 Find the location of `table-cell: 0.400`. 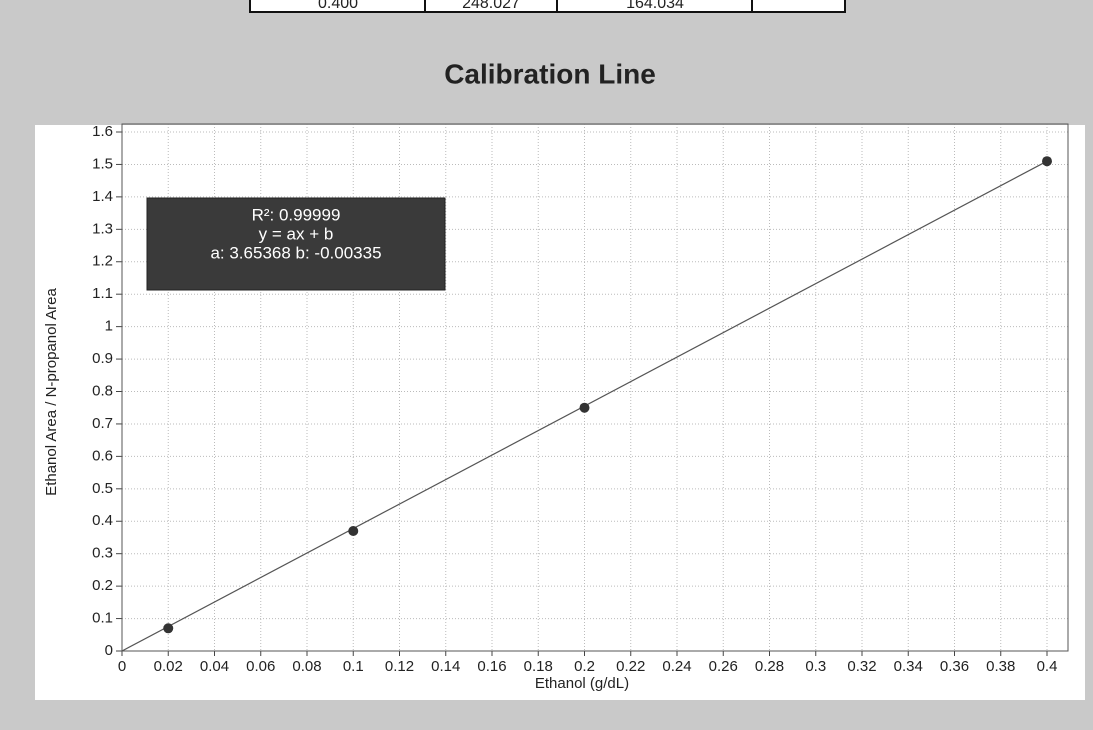

table-cell: 0.400 is located at coordinates (338, 6).